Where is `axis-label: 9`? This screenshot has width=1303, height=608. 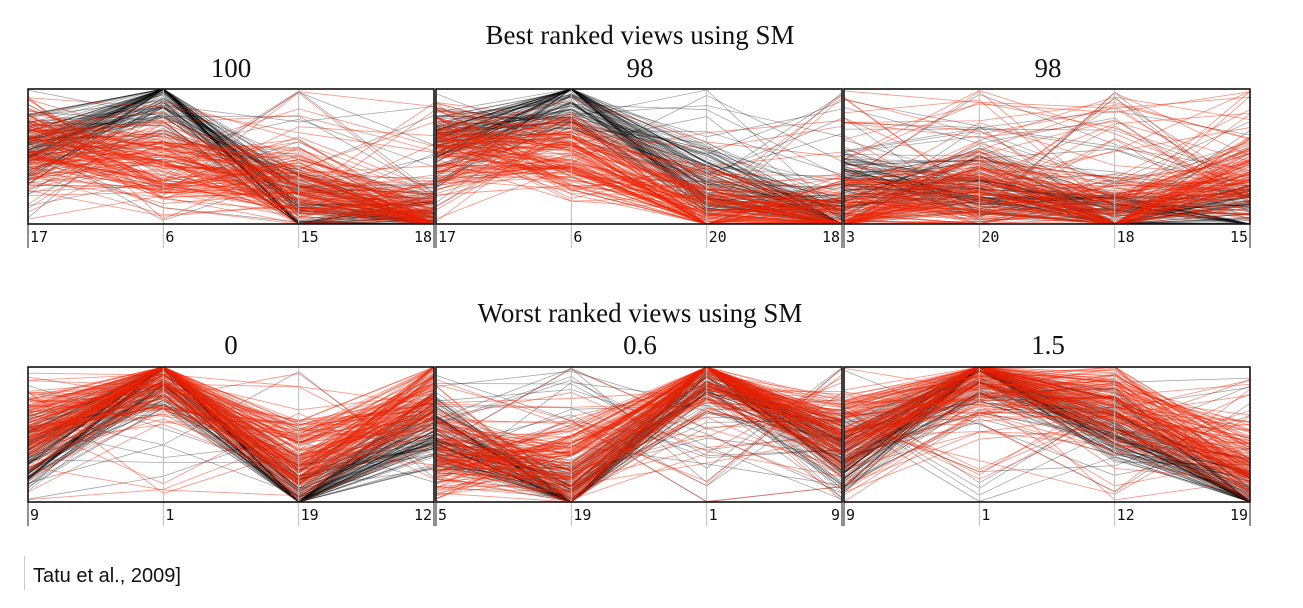
axis-label: 9 is located at coordinates (835, 515).